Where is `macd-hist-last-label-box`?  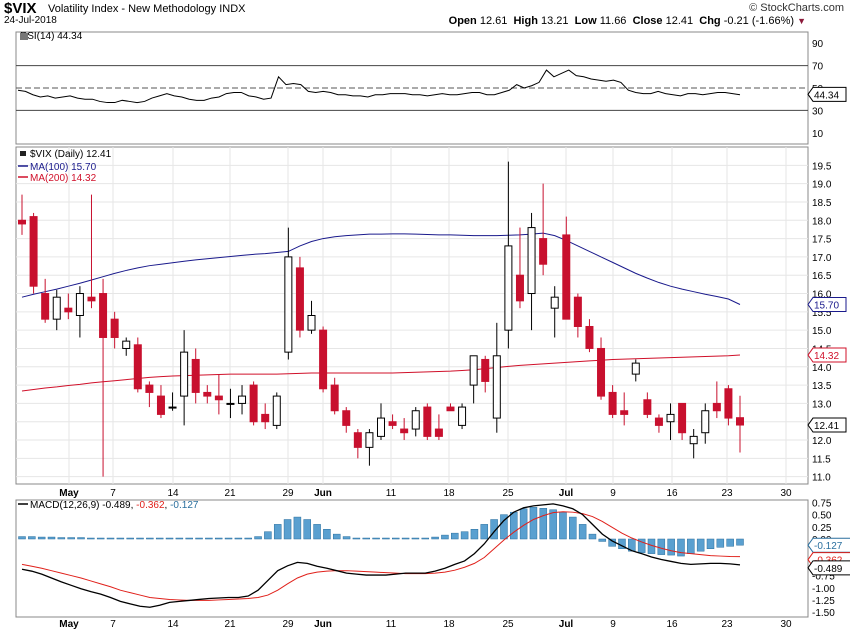
macd-hist-last-label-box is located at coordinates (828, 545).